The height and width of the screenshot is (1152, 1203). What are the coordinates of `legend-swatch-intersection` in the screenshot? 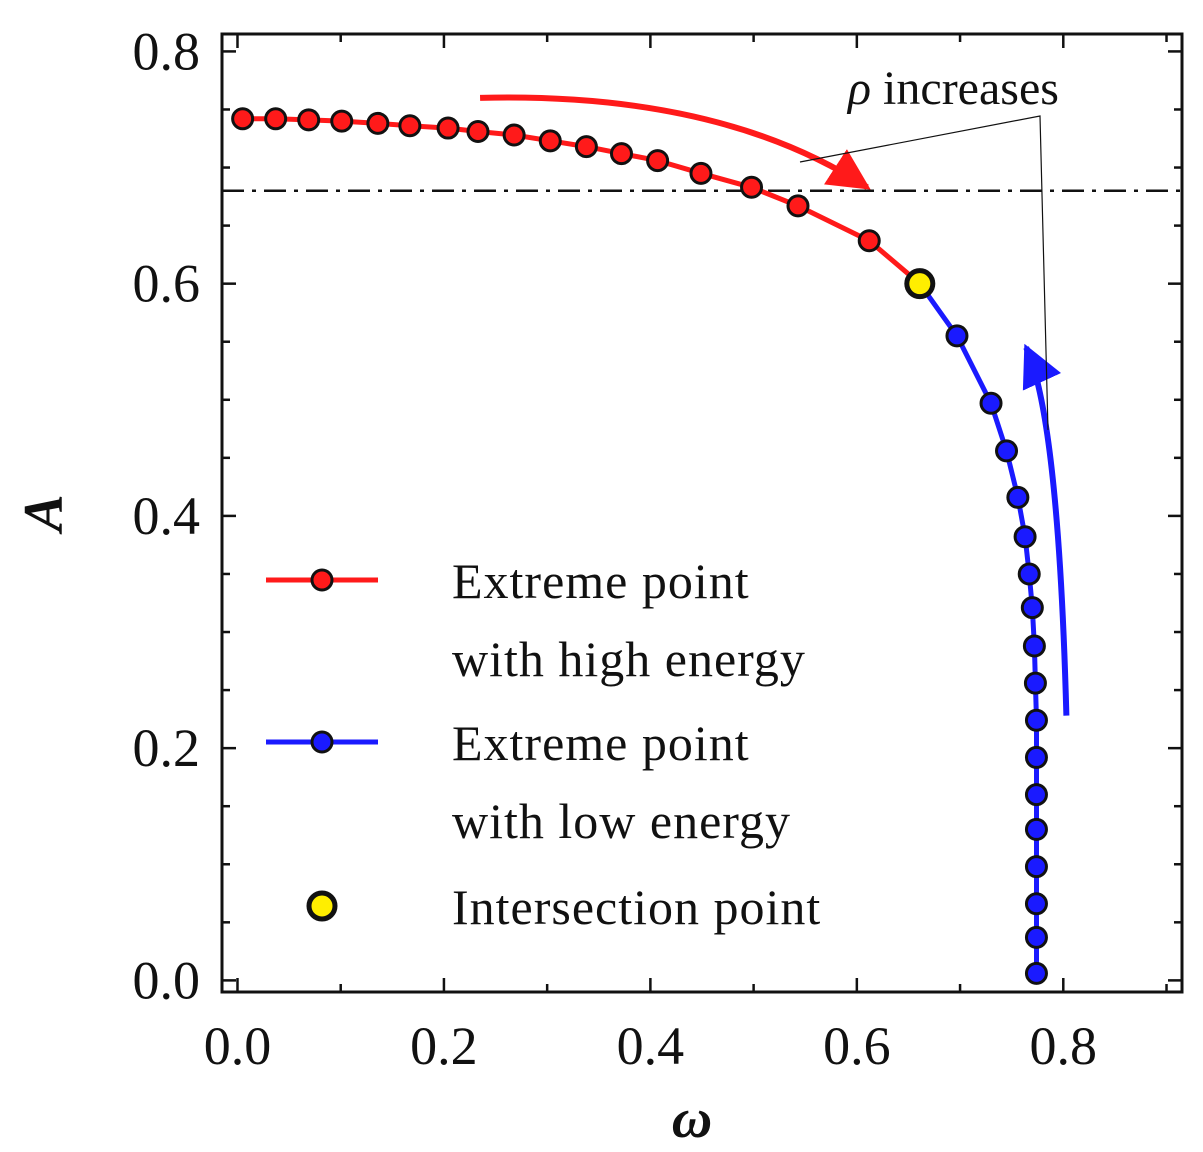 It's located at (322, 906).